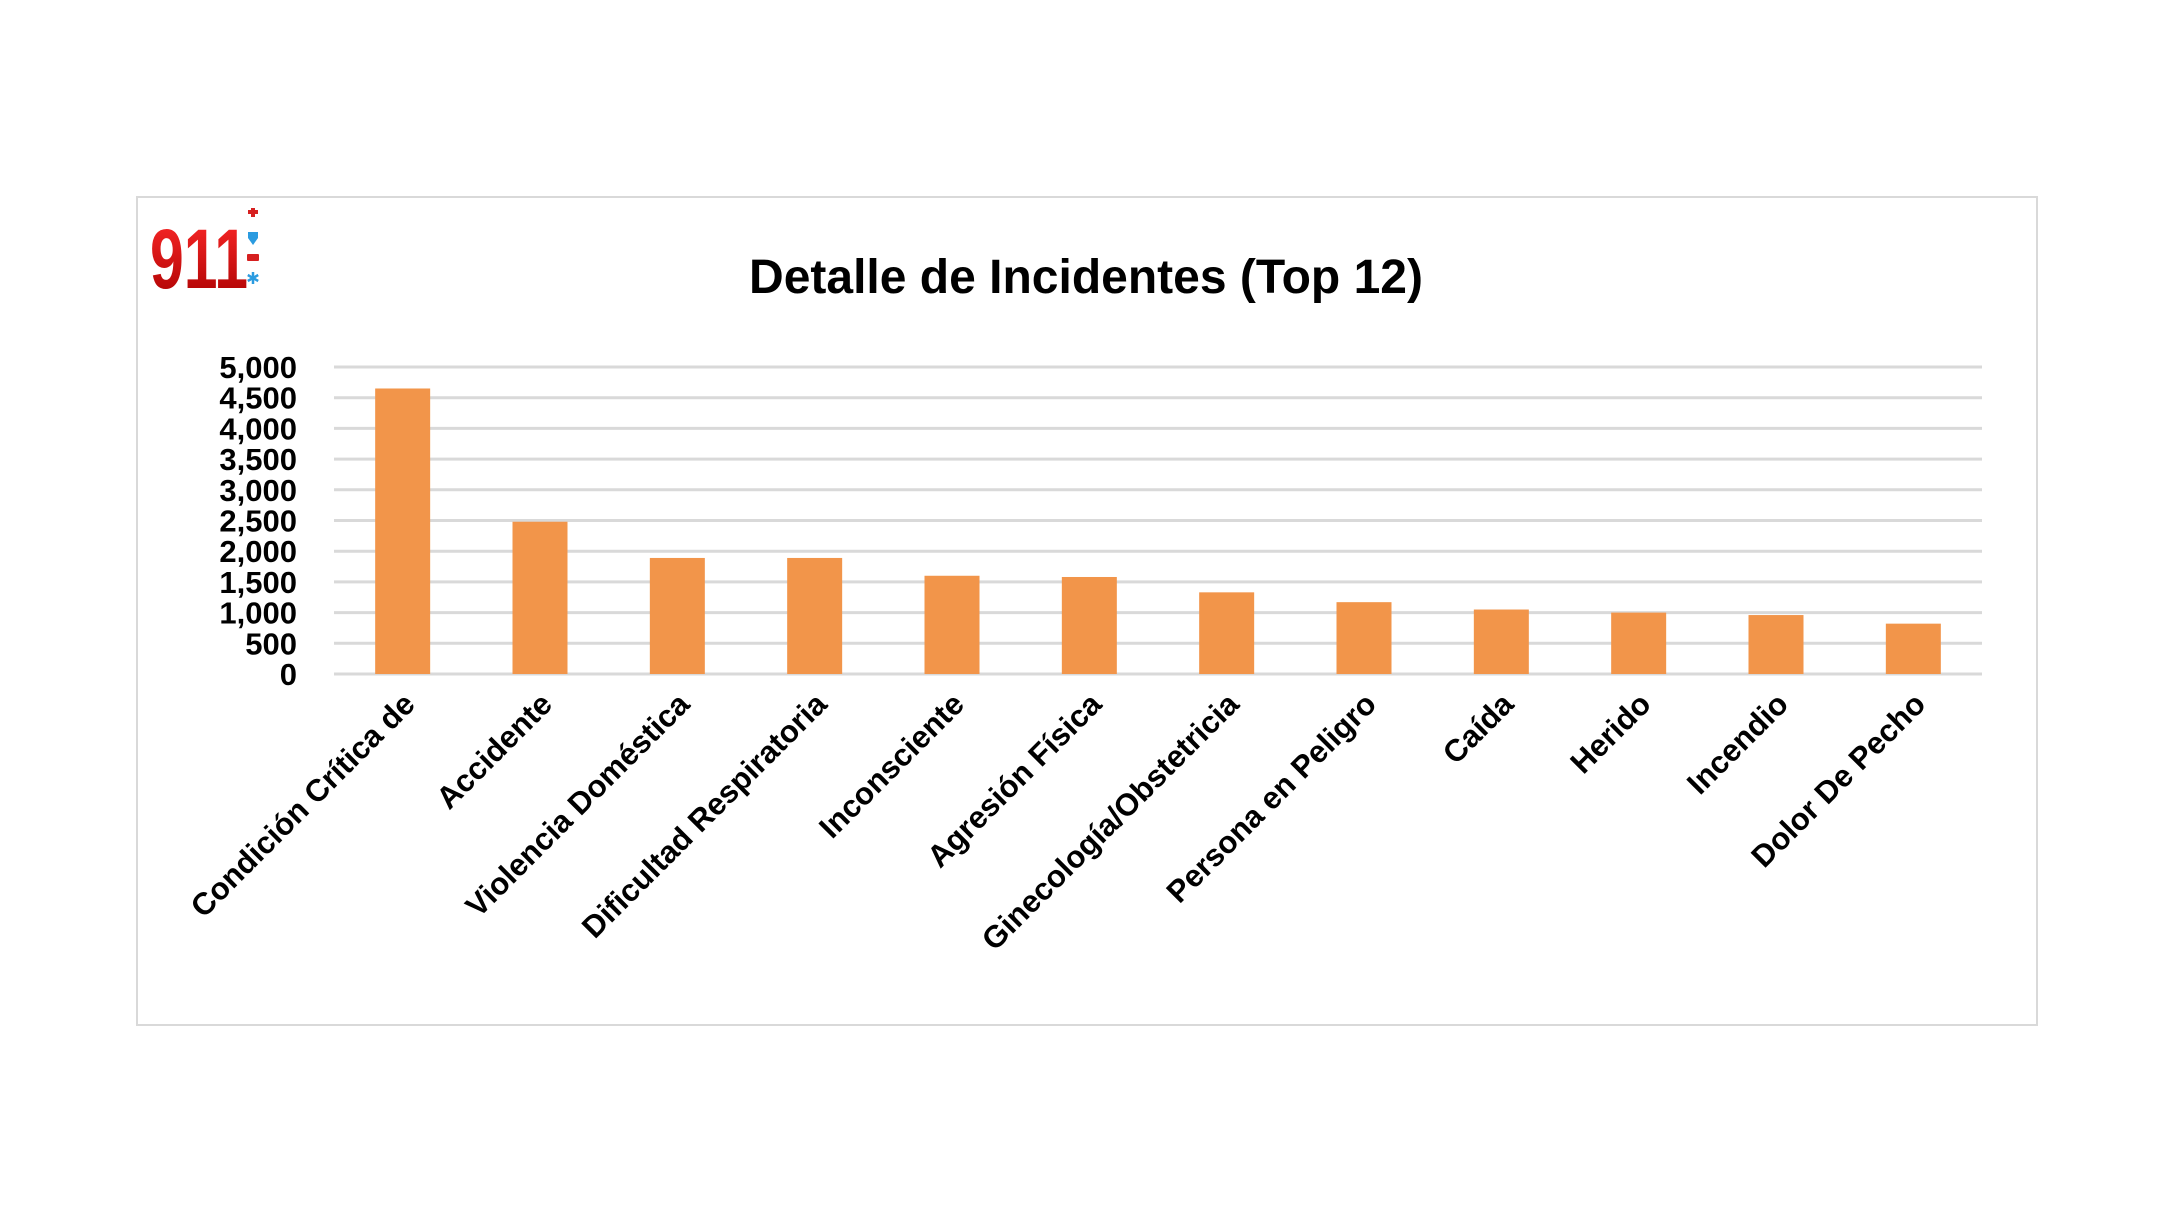  I want to click on x-category-label: Herido, so click(1610, 733).